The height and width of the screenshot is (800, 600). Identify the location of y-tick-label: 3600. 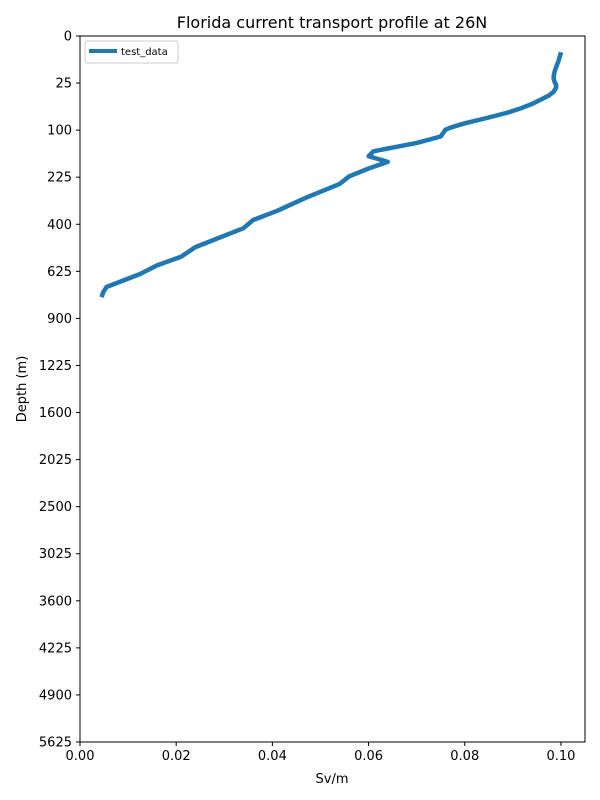
(55, 601).